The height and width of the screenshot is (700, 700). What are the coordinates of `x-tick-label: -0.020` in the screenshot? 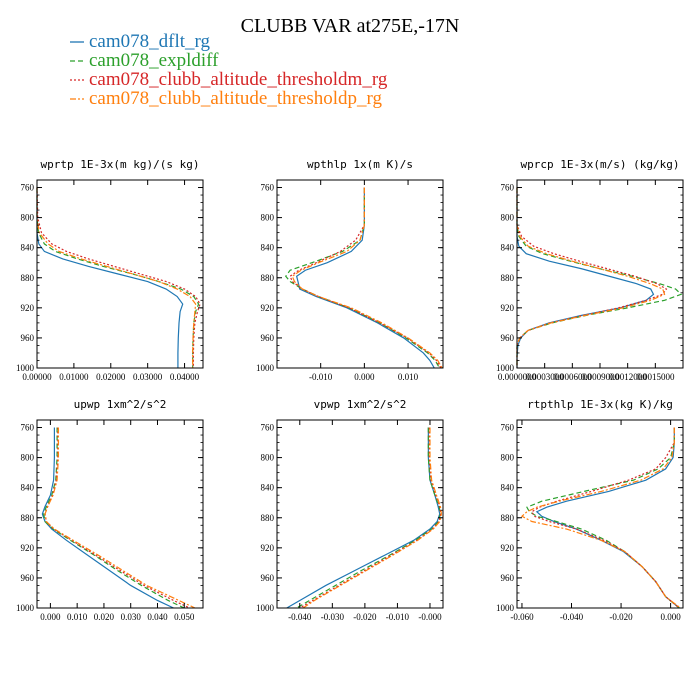 It's located at (365, 617).